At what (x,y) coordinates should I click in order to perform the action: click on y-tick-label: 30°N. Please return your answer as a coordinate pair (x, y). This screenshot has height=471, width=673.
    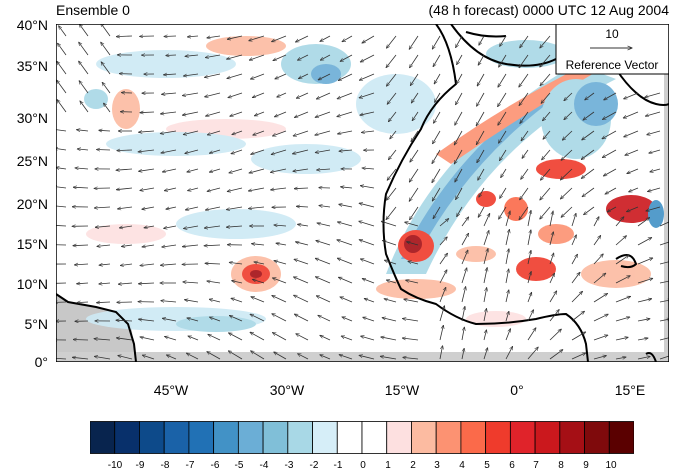
    Looking at the image, I should click on (32, 118).